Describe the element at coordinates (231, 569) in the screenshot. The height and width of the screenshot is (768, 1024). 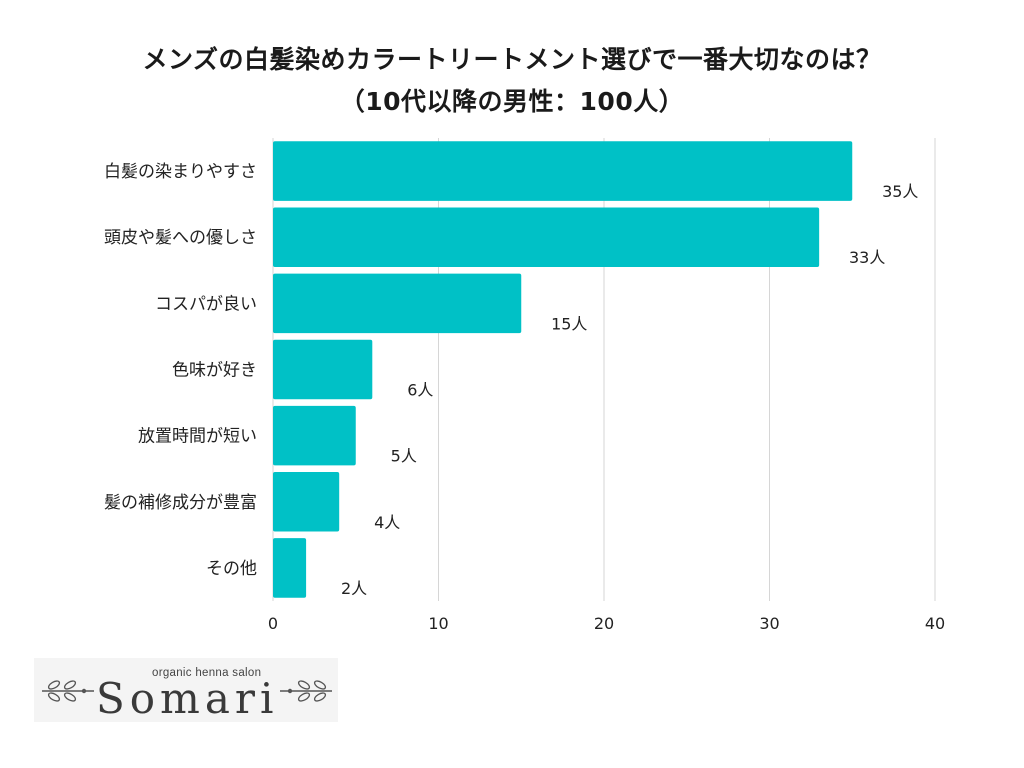
I see `category-label: その他` at that location.